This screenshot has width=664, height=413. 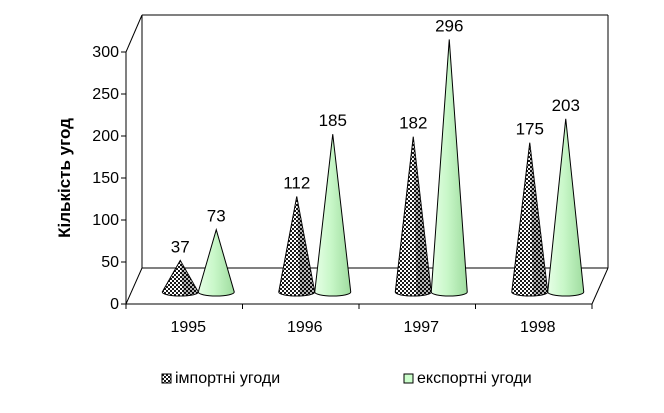 I want to click on cone-import: 175, so click(x=530, y=208).